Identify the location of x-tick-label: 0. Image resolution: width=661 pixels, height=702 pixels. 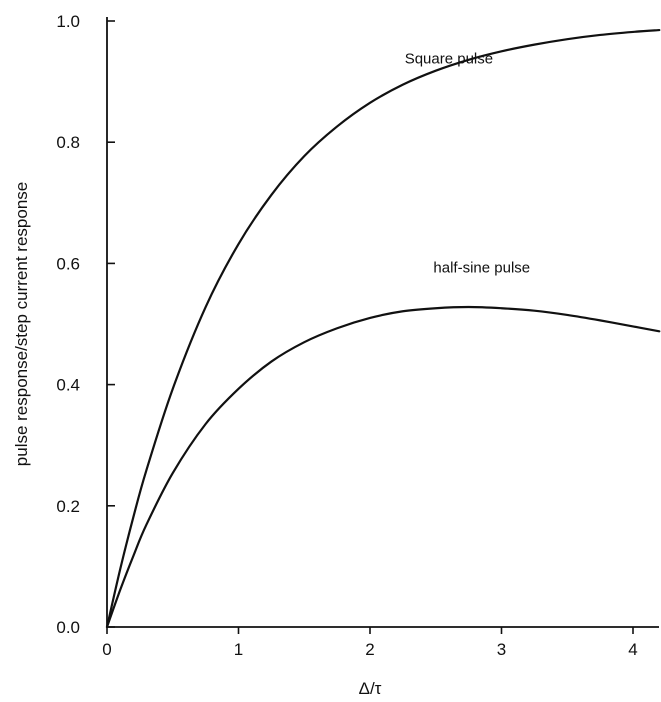
(106, 649).